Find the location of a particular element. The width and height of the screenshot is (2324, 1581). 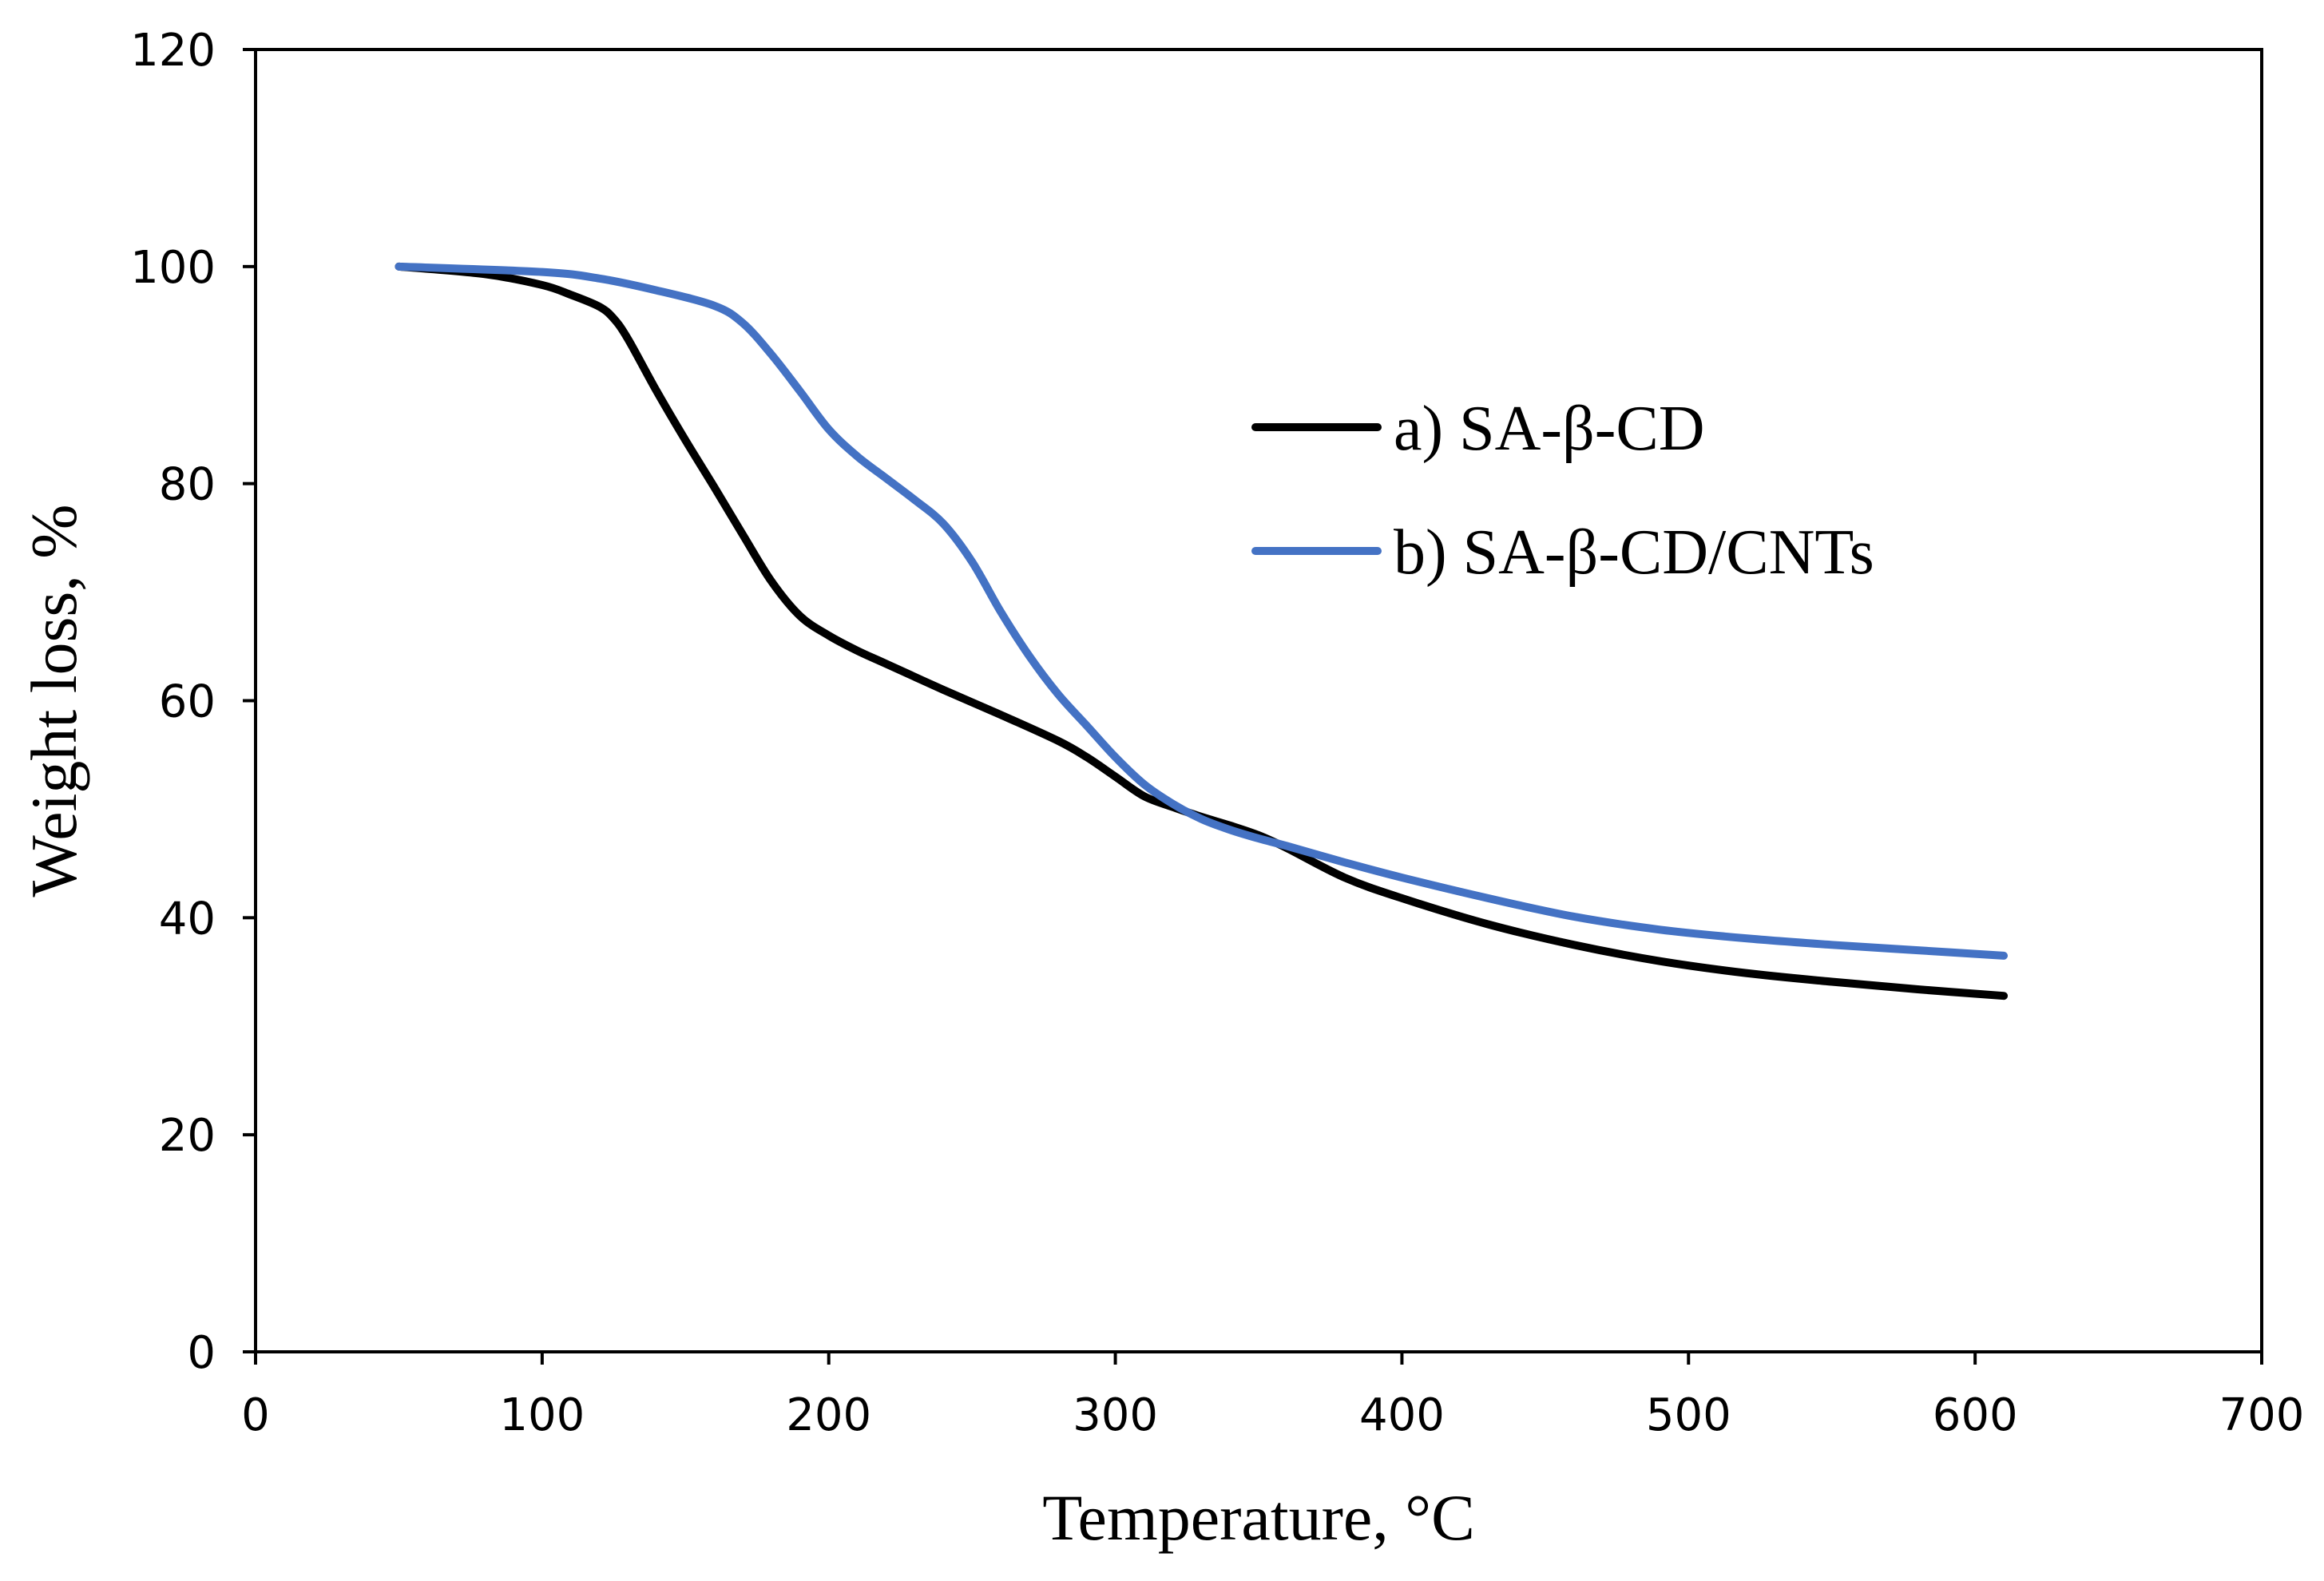

x-axis-title: Temperature, °C is located at coordinates (1258, 1517).